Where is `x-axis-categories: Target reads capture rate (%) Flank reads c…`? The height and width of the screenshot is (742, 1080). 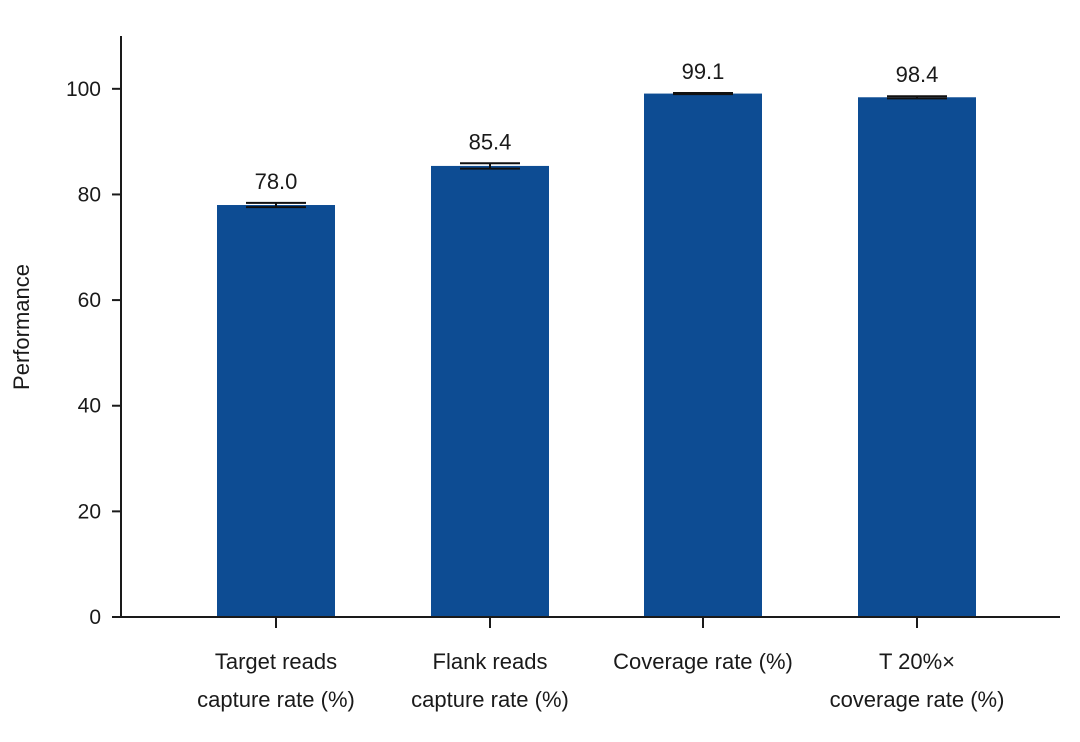 x-axis-categories: Target reads capture rate (%) Flank reads c… is located at coordinates (600, 664).